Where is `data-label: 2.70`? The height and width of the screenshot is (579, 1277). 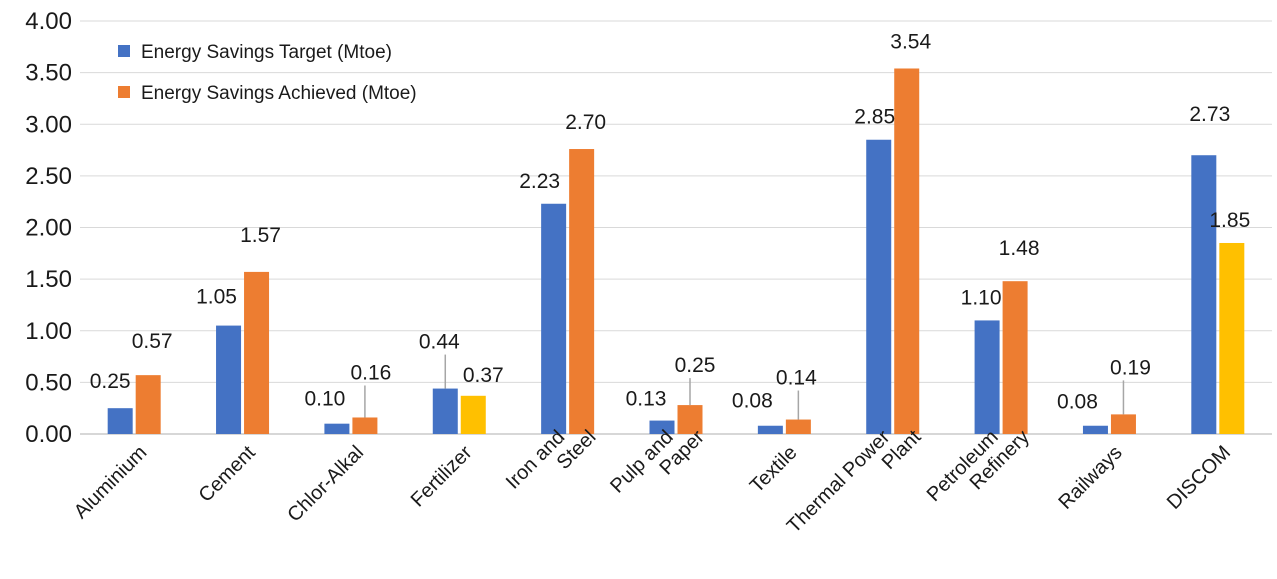 data-label: 2.70 is located at coordinates (585, 122).